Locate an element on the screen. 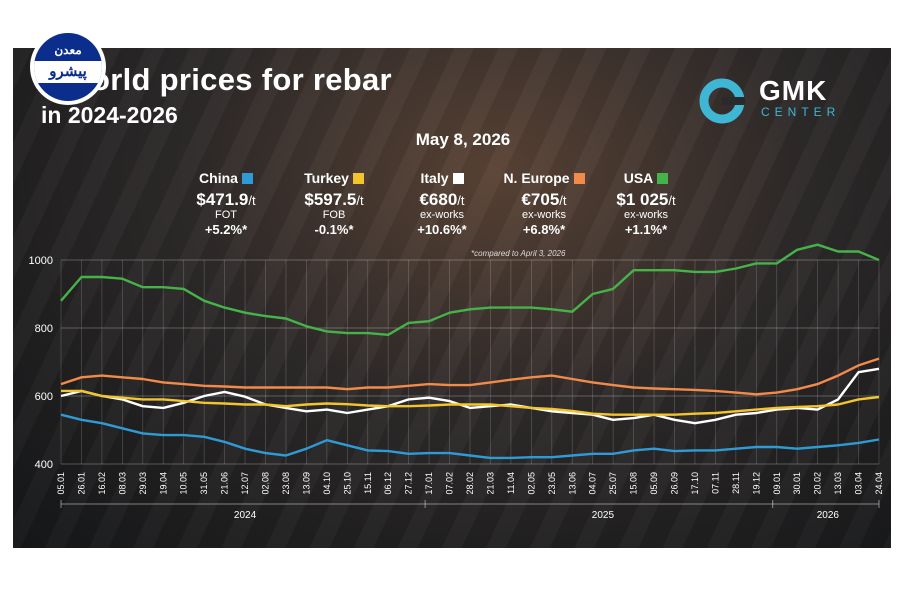  stat-price: €680 is located at coordinates (438, 199).